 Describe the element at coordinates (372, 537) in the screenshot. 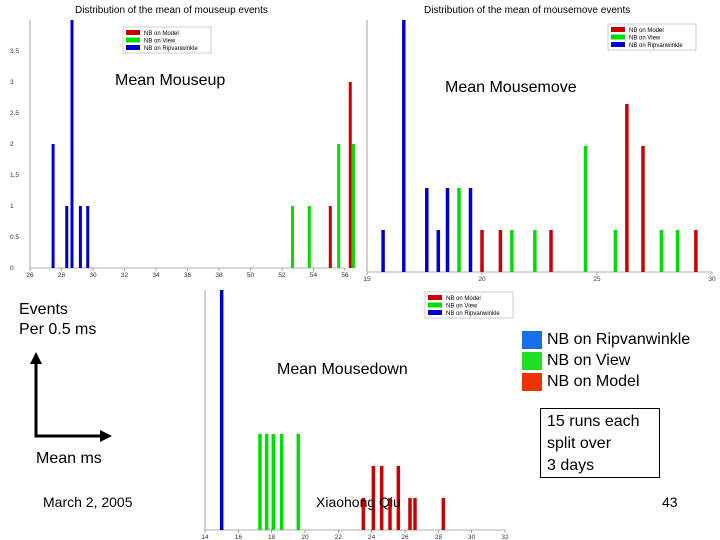

I see `x-tick-label: 24` at that location.